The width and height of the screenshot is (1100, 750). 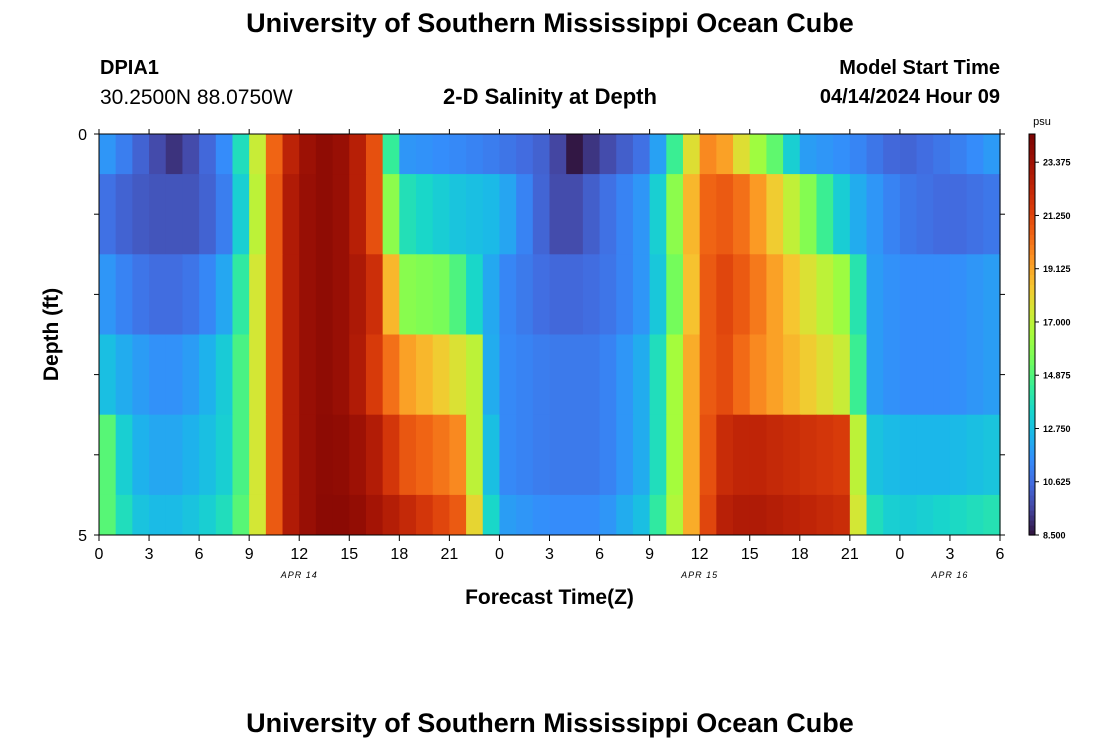 What do you see at coordinates (949, 575) in the screenshot?
I see `date-label: APR 16` at bounding box center [949, 575].